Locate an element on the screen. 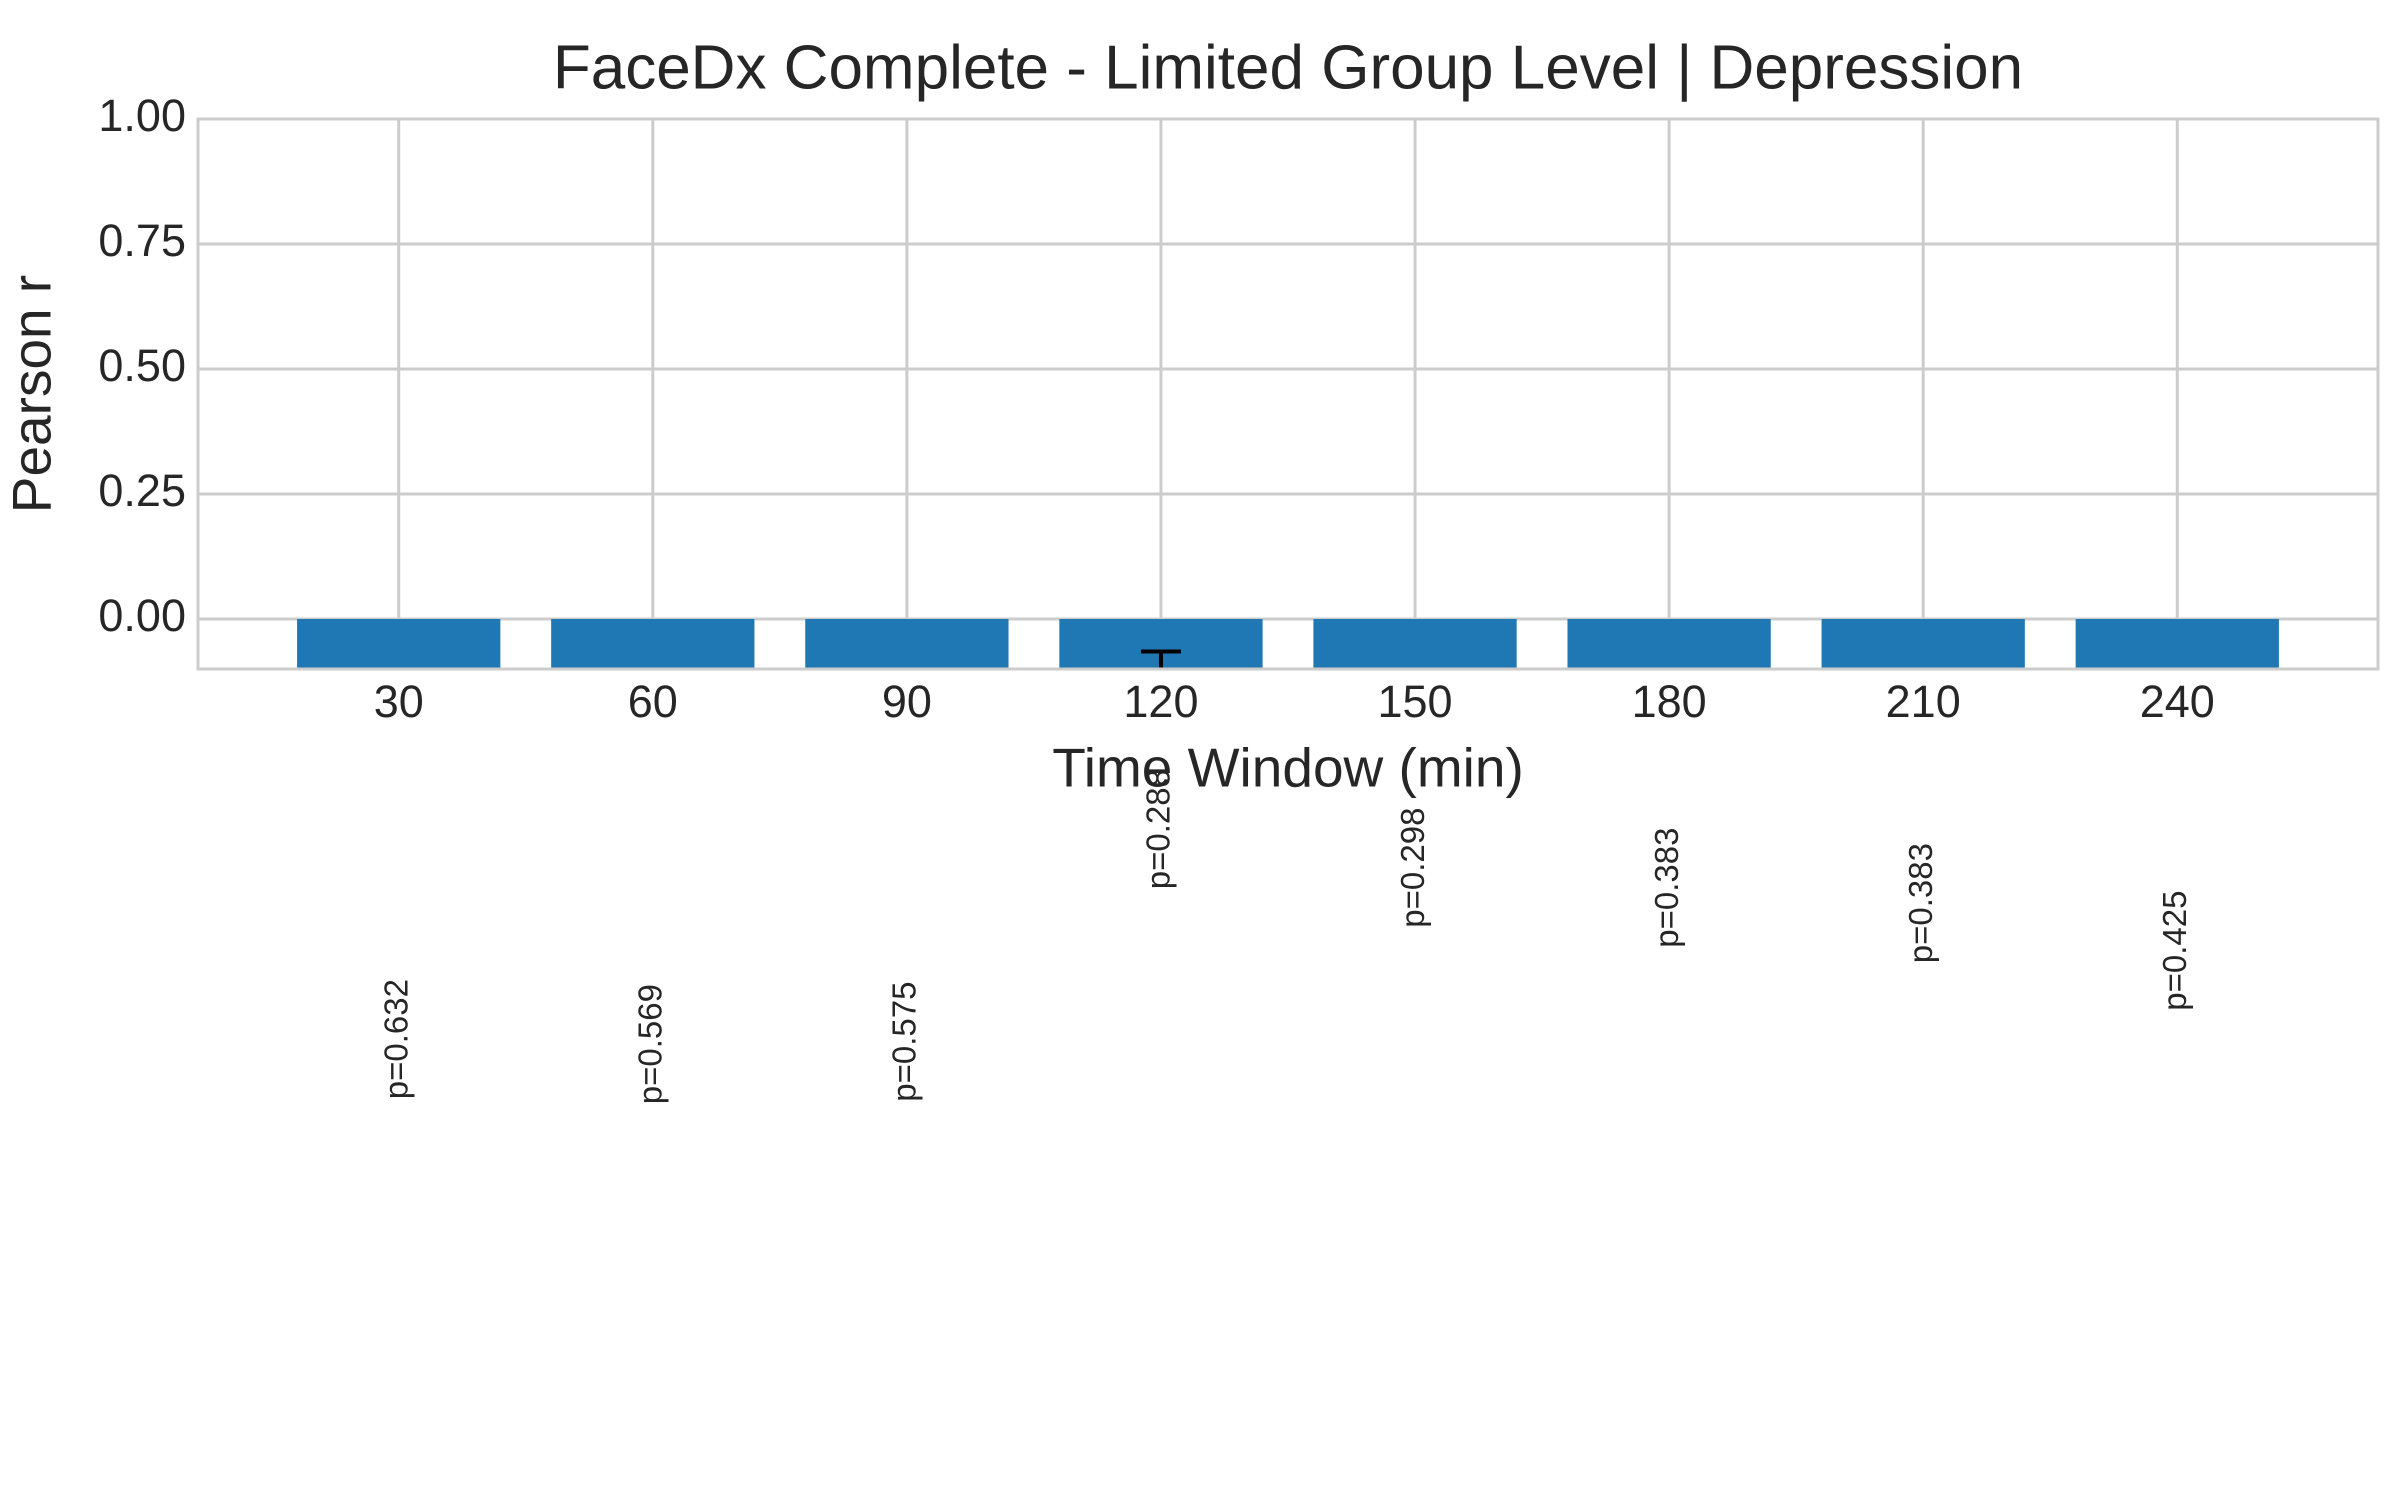 The height and width of the screenshot is (1500, 2400). y-axis-label: Pearson r is located at coordinates (32, 394).